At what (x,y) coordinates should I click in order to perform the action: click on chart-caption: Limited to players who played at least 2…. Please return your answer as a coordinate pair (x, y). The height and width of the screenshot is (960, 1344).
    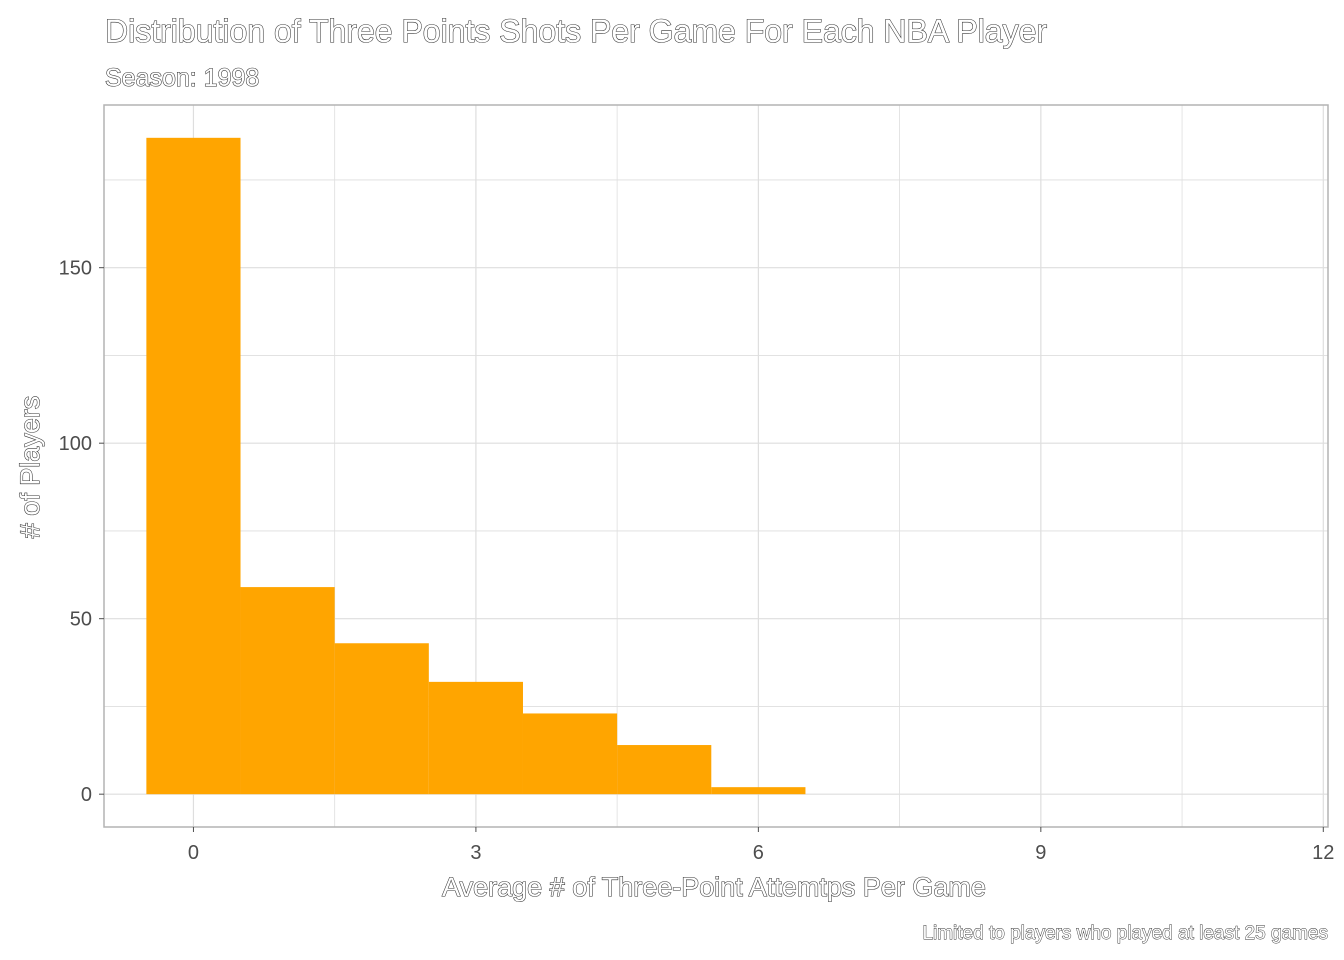
    Looking at the image, I should click on (1125, 933).